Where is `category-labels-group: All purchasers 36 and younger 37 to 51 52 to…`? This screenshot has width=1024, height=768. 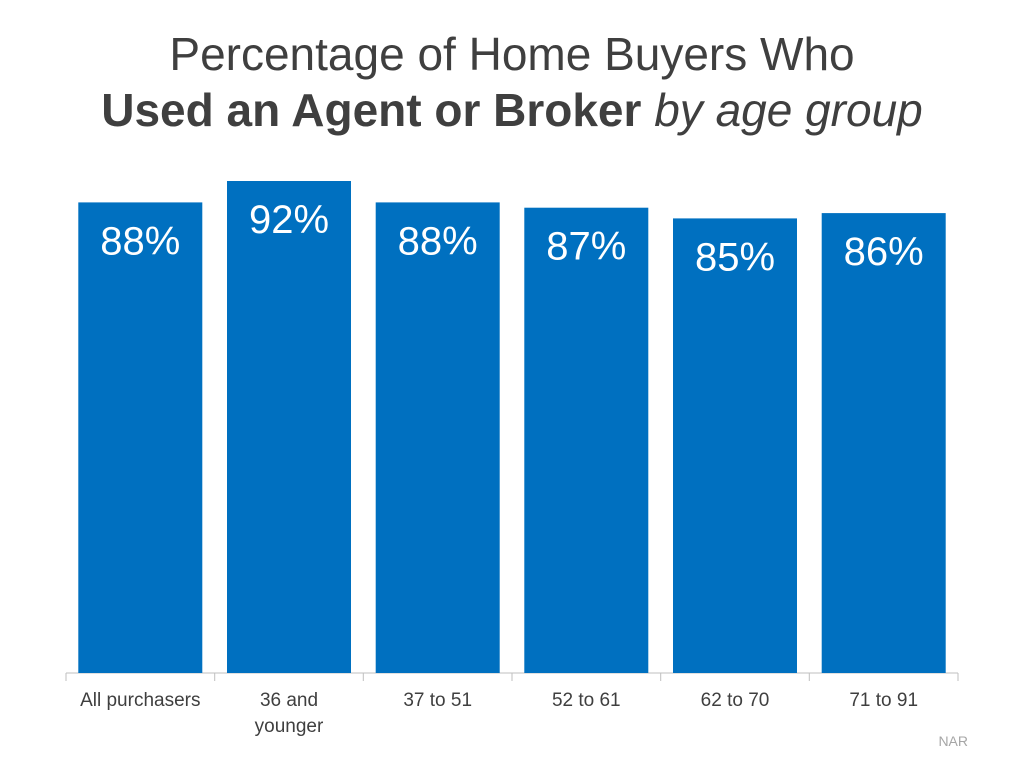 category-labels-group: All purchasers 36 and younger 37 to 51 52 to… is located at coordinates (512, 705).